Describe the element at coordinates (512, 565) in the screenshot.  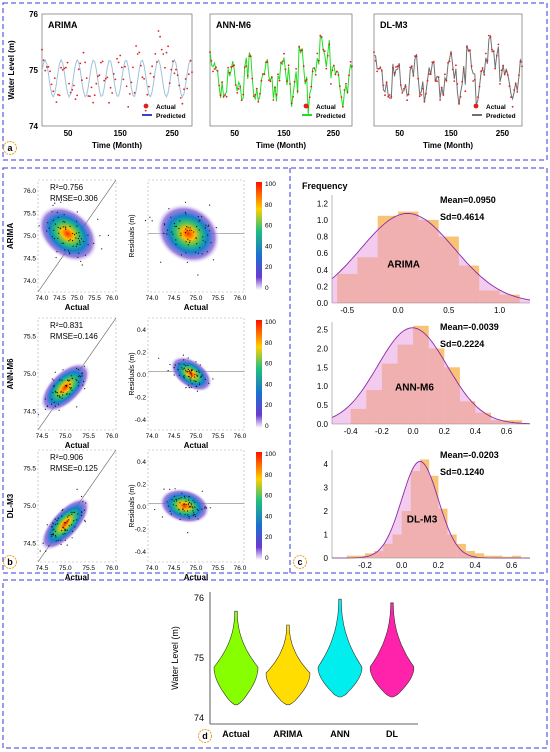
I see `hist-xtick: 0.6` at that location.